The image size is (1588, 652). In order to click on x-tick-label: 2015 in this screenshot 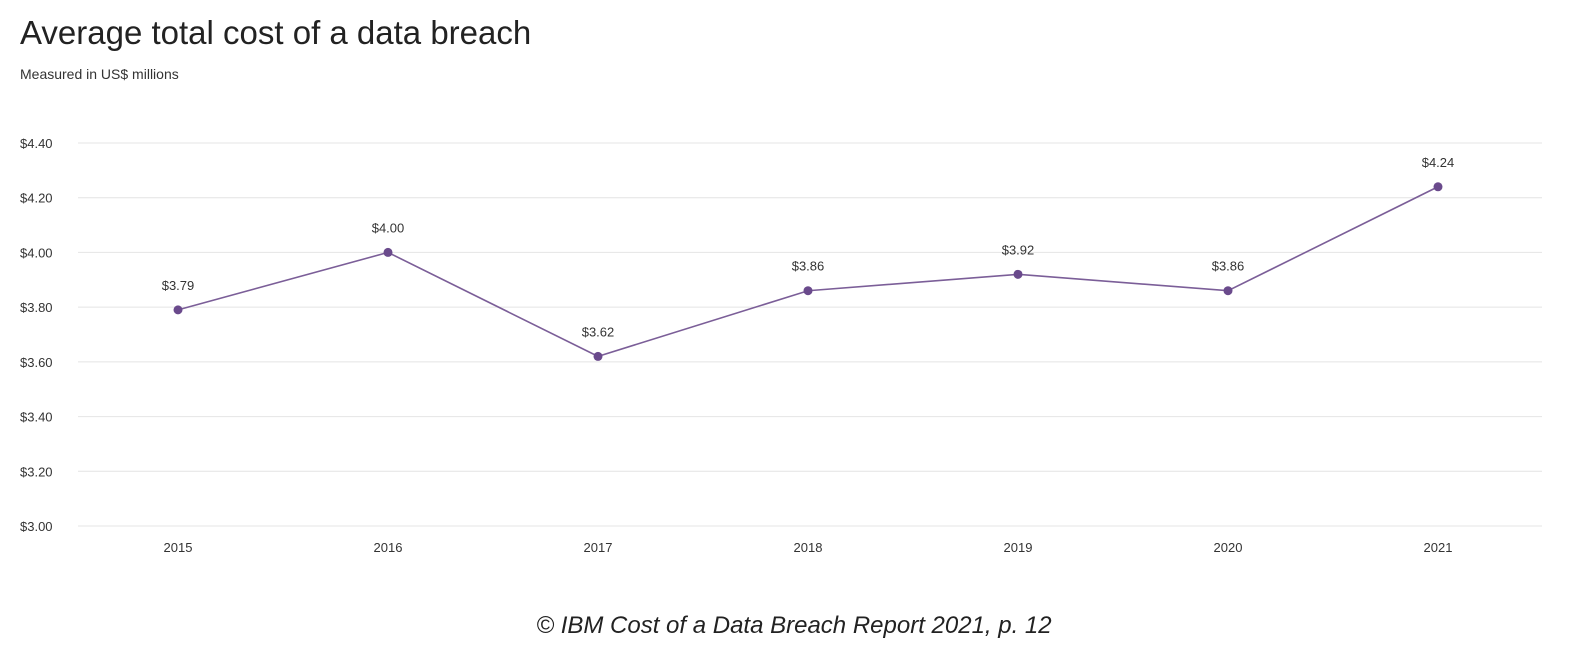, I will do `click(178, 547)`.